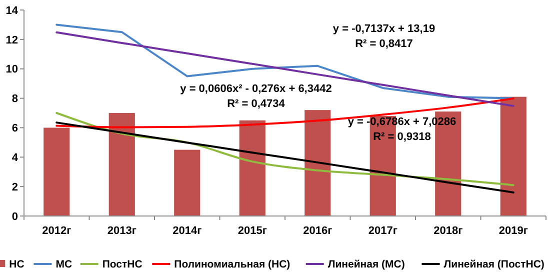 This screenshot has width=550, height=276. Describe the element at coordinates (366, 264) in the screenshot. I see `legend-label: Линейная (МС)` at that location.